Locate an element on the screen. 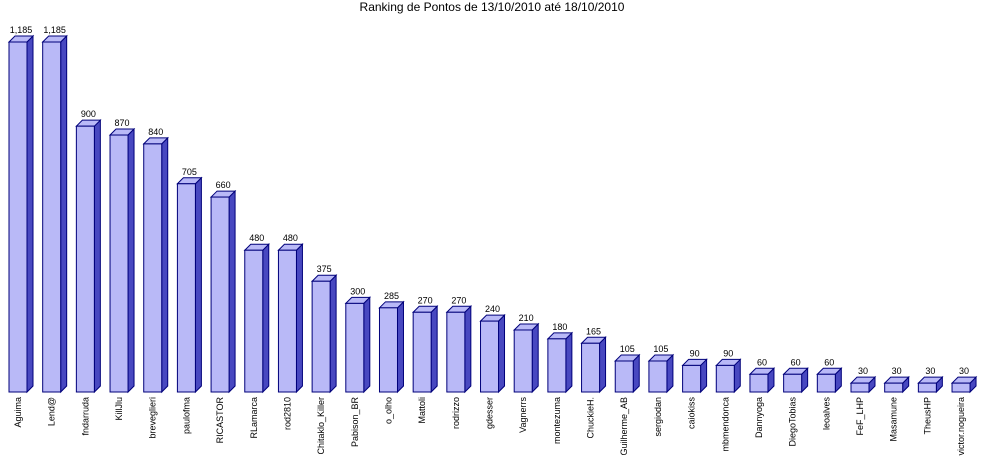  x-tick-label: Aguima is located at coordinates (18, 412).